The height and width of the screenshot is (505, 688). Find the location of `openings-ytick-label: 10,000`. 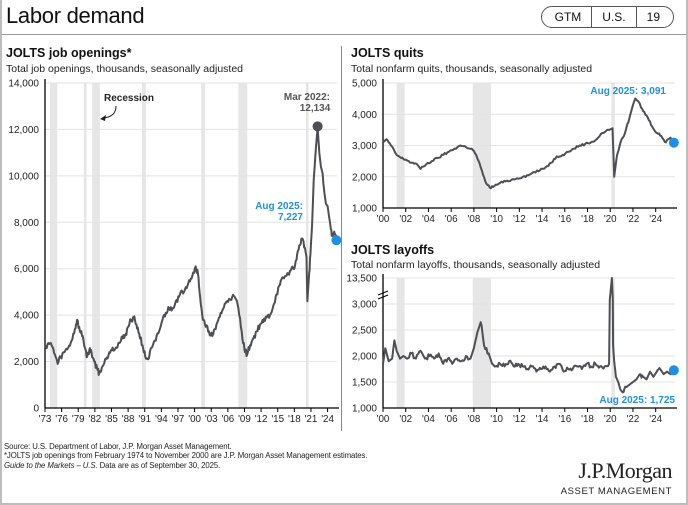

openings-ytick-label: 10,000 is located at coordinates (23, 176).